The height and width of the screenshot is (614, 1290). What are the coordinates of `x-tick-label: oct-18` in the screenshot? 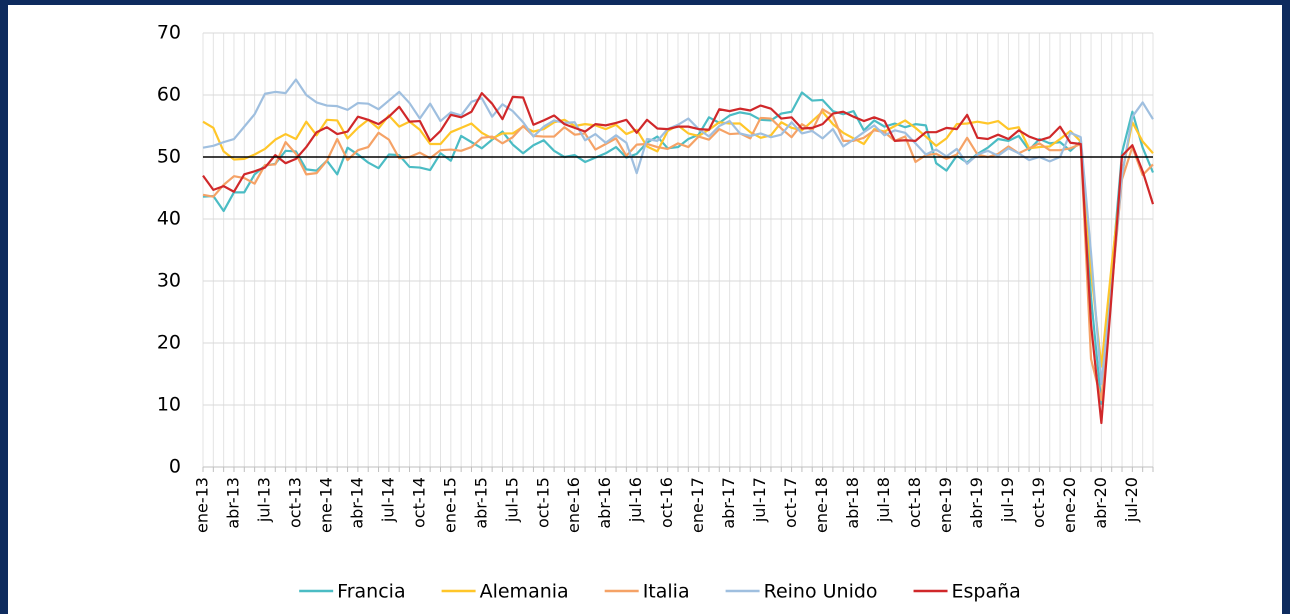 It's located at (914, 502).